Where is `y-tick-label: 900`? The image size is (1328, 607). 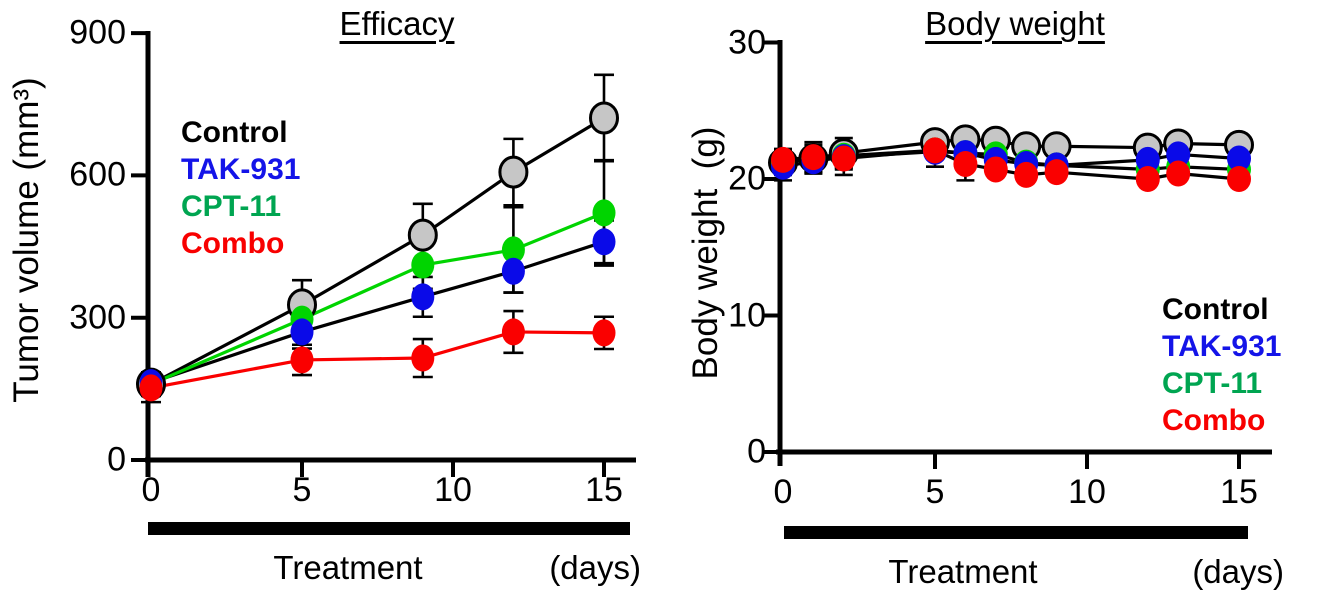
y-tick-label: 900 is located at coordinates (97, 32).